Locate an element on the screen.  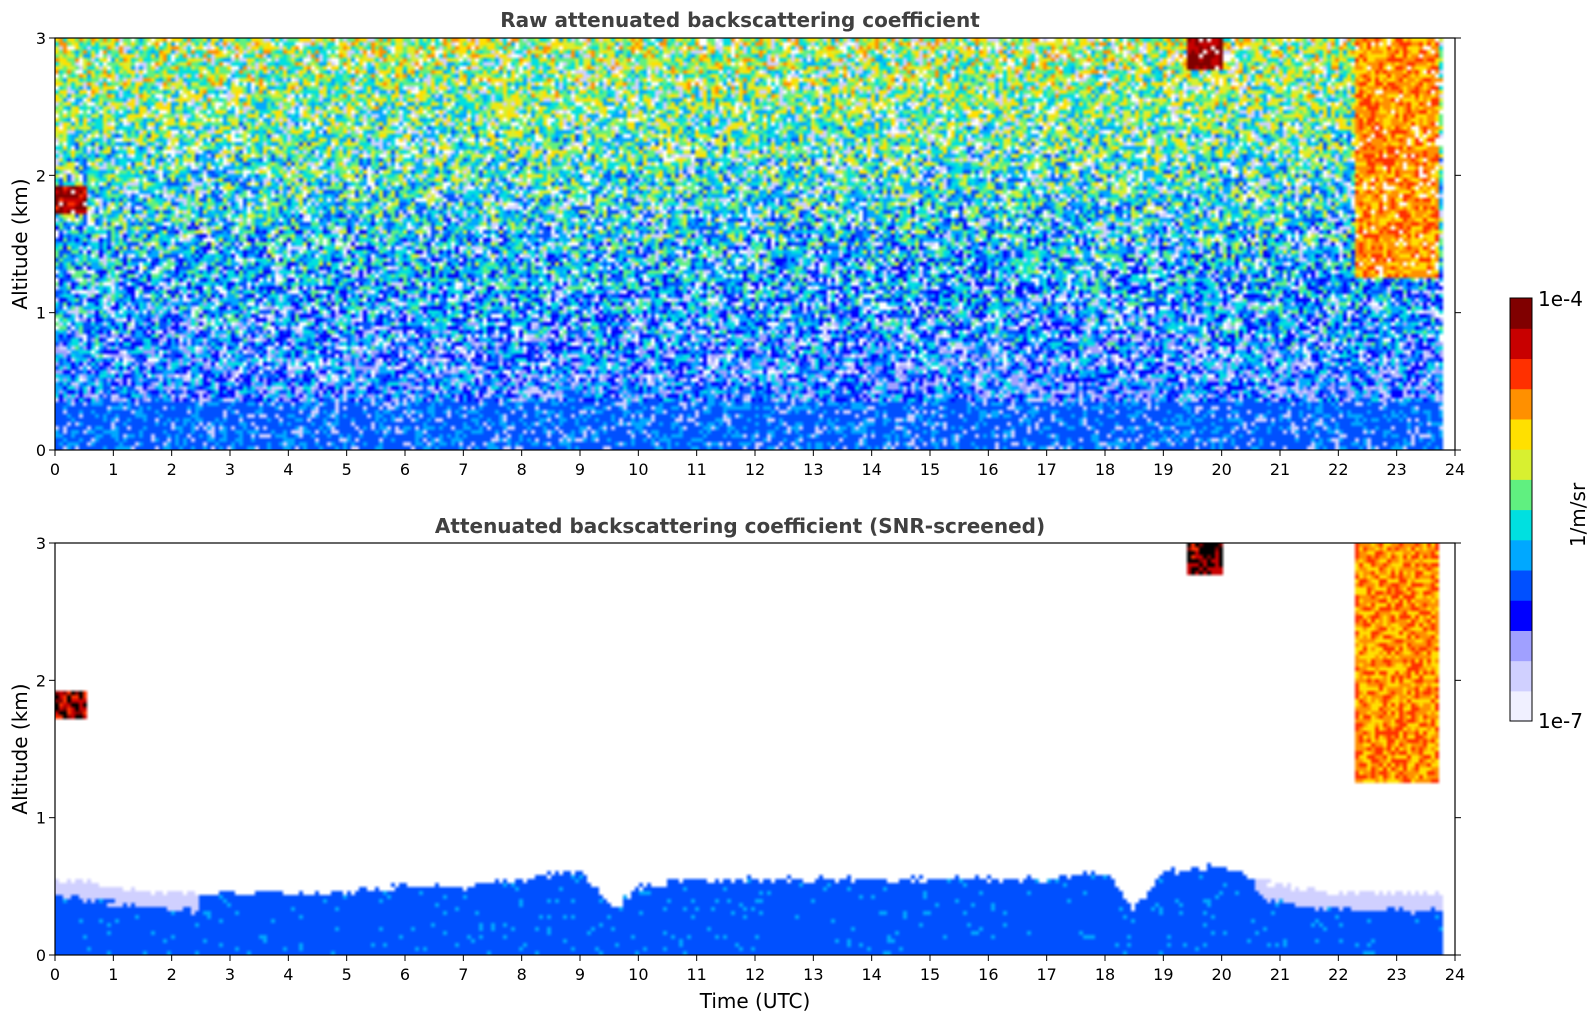
colorbar-unit-label: 1/m/sr is located at coordinates (1578, 514).